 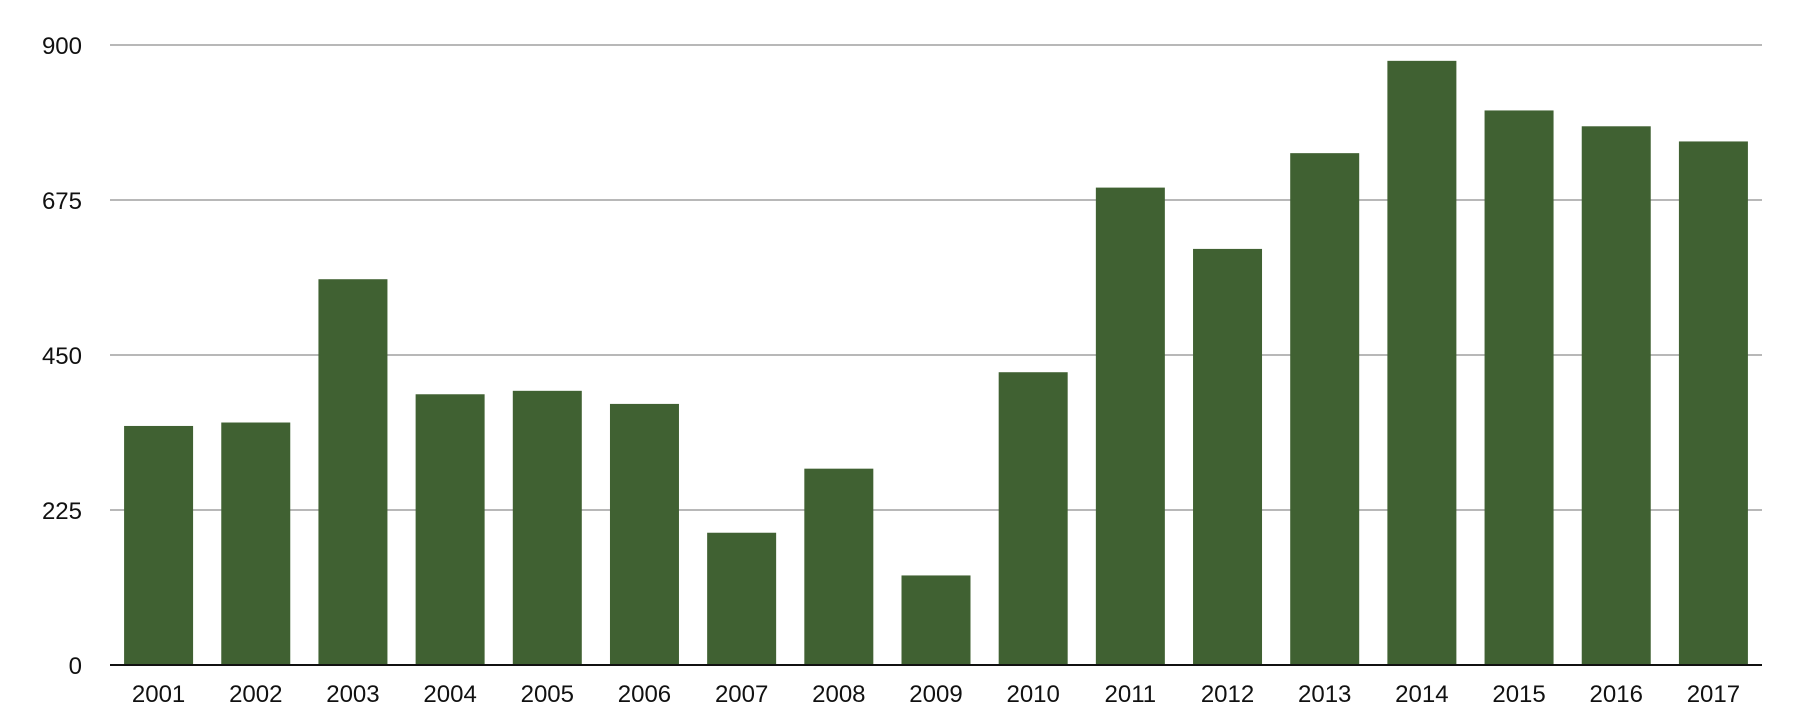 I want to click on x-tick-label: 2004, so click(x=449, y=694).